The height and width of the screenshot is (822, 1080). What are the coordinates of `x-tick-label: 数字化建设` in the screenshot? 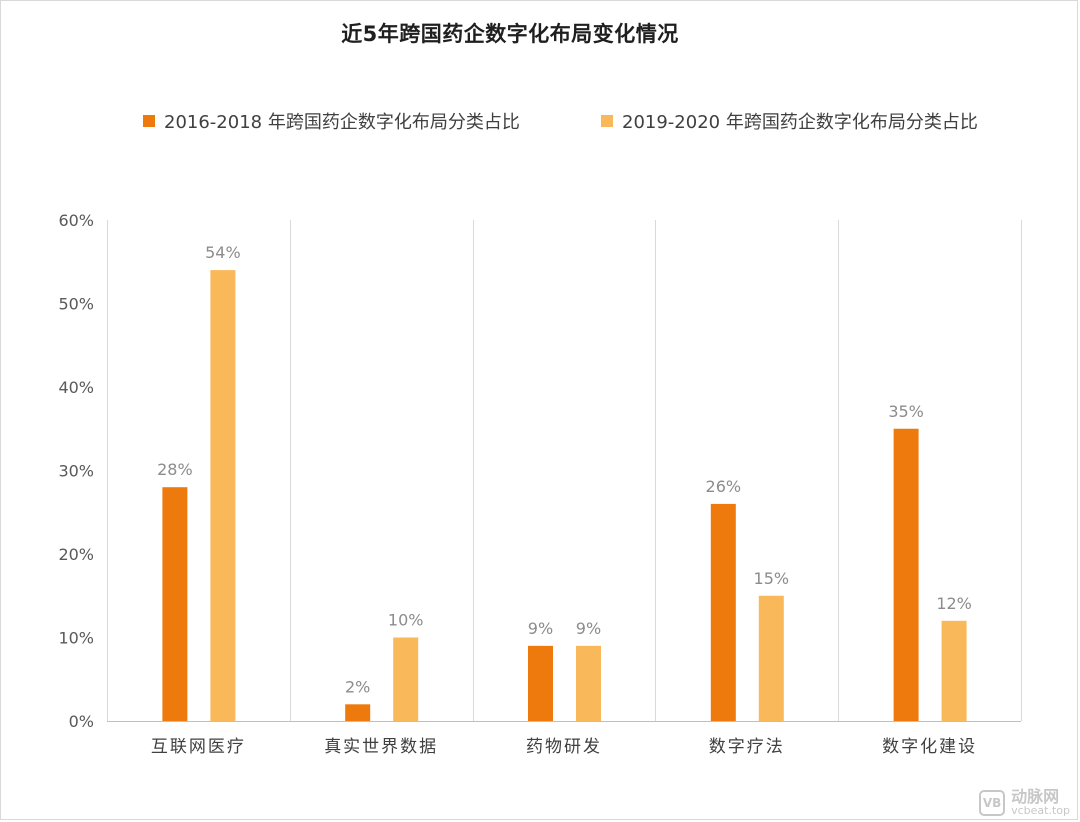 It's located at (929, 747).